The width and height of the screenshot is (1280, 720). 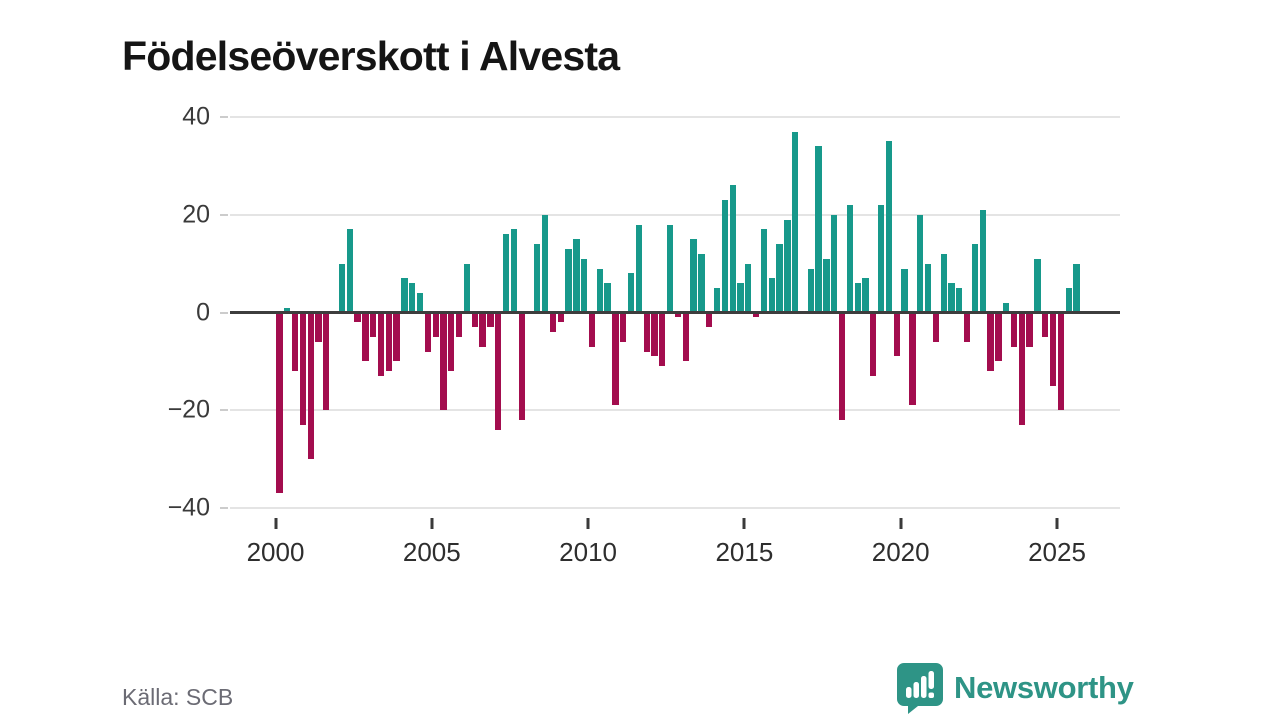 I want to click on bar-2004q3, so click(x=420, y=302).